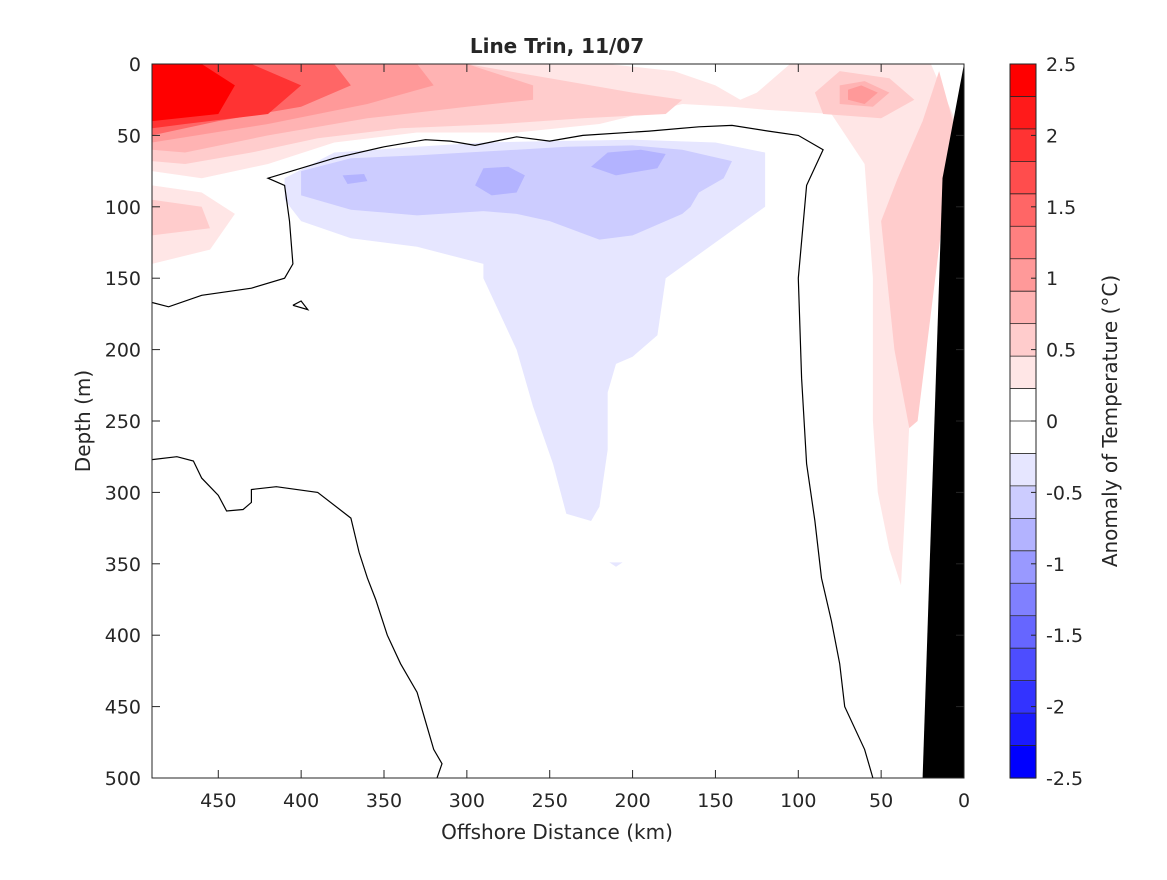  What do you see at coordinates (557, 832) in the screenshot?
I see `x-axis-label: Offshore Distance (km)` at bounding box center [557, 832].